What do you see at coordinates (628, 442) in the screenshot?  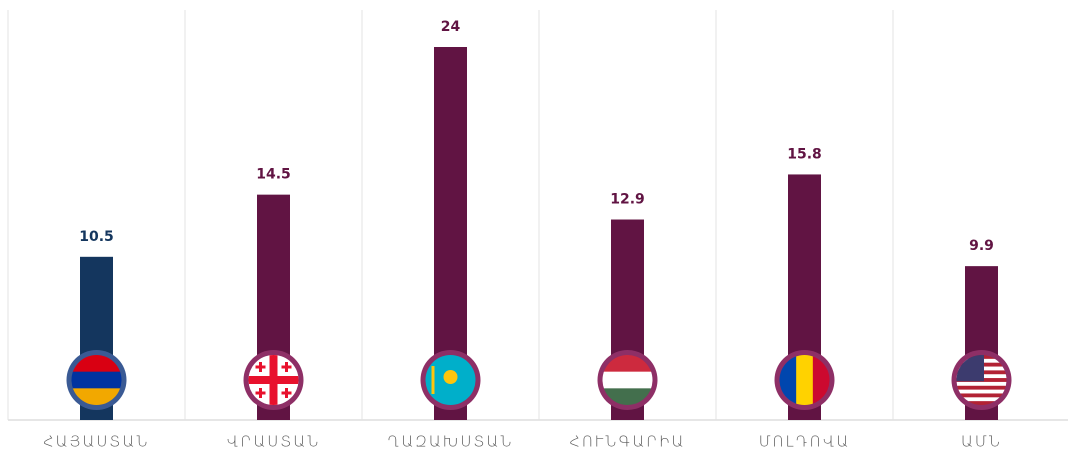 I see `x-tick-label: ՀՈՒՆԳԱՐԻԱ` at bounding box center [628, 442].